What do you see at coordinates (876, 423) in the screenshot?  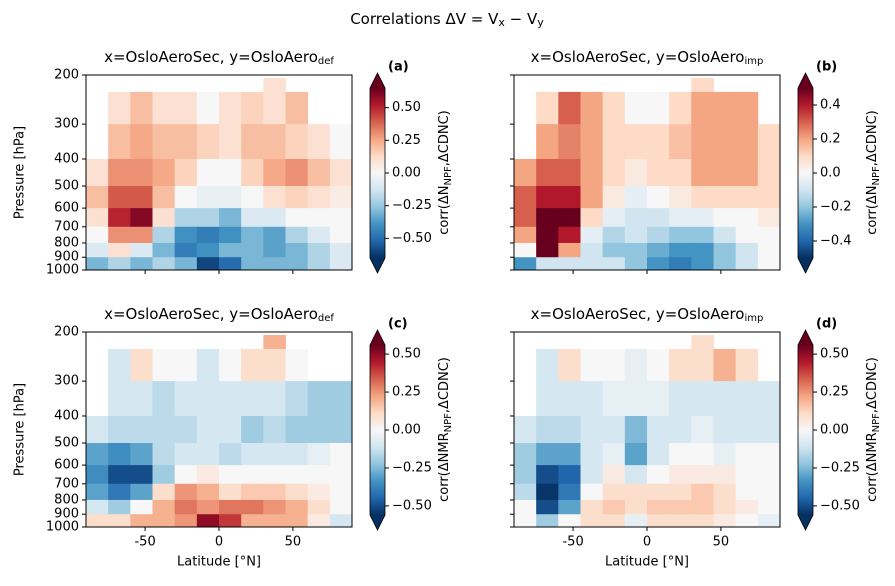 I see `colorbar-label-sub: NPF` at bounding box center [876, 423].